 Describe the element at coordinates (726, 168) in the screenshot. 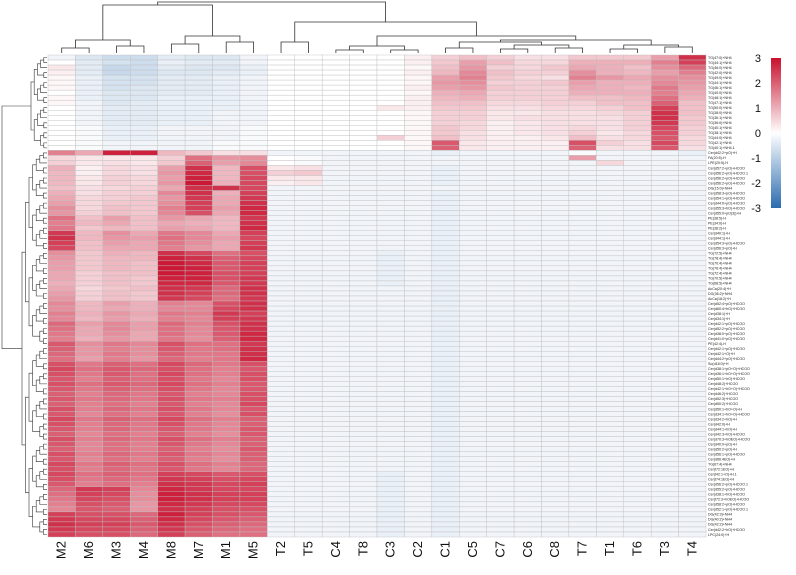

I see `row-label: Cer(d57:2+pO)+HCOO` at that location.